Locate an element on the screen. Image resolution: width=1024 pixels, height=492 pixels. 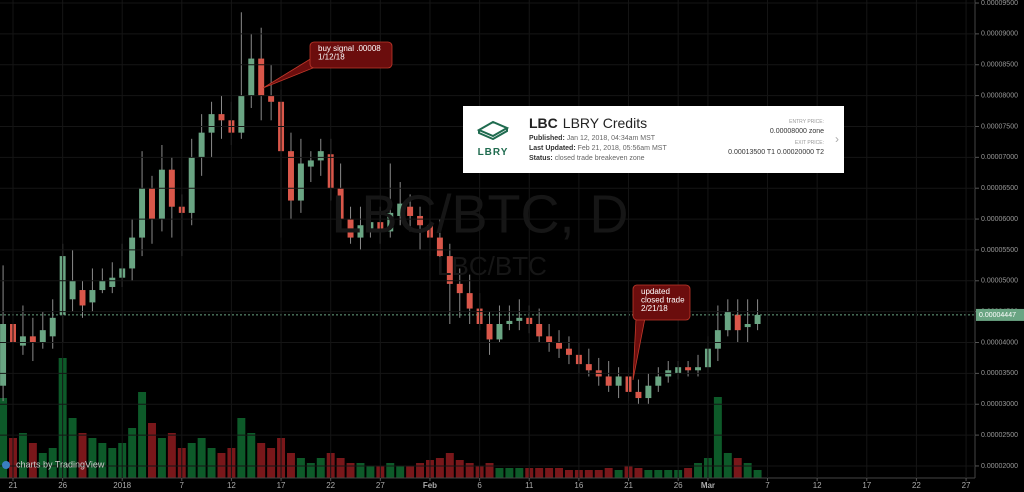
status: closed trade breakeven zone is located at coordinates (599, 158).